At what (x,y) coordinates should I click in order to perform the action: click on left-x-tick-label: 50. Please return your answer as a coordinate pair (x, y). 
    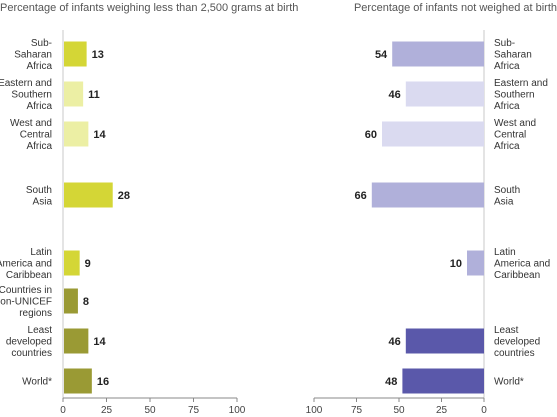
    Looking at the image, I should click on (150, 410).